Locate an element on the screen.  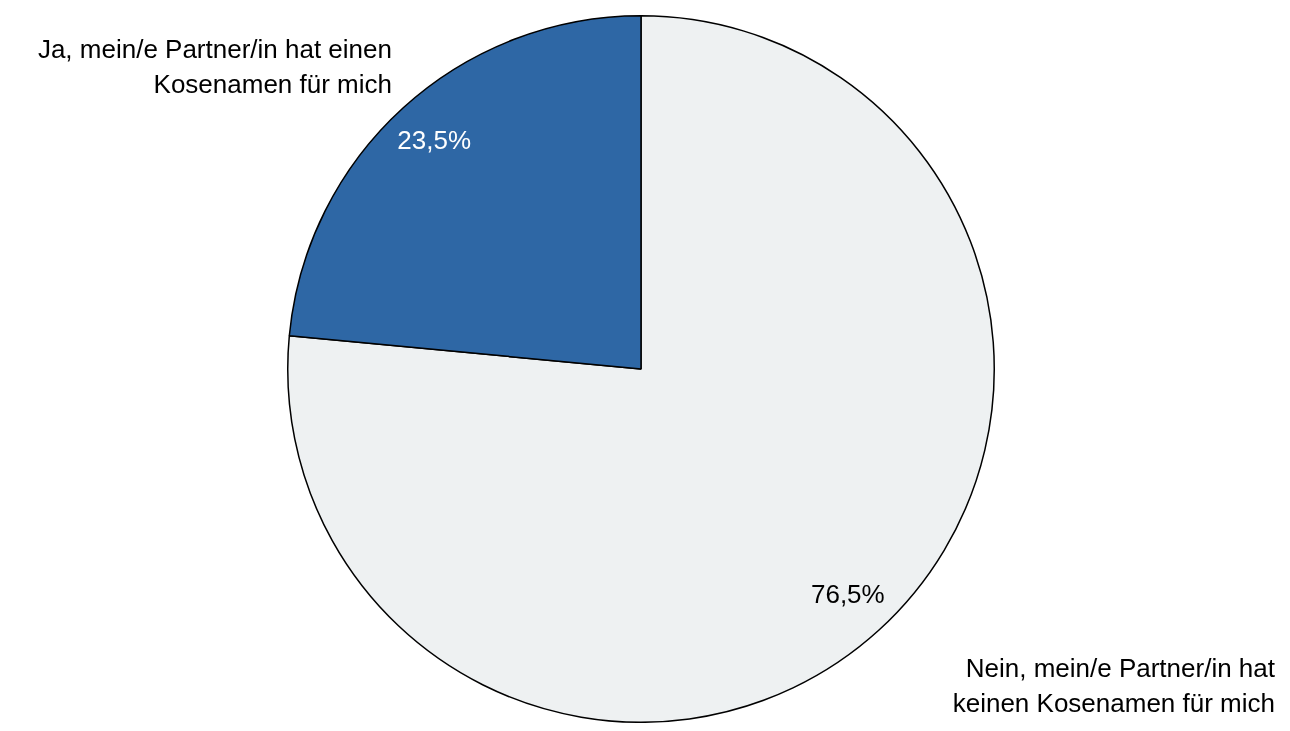
slice-label: Ja, mein/e Partner/in hat einen Kosenamen für mich is located at coordinates (214, 66).